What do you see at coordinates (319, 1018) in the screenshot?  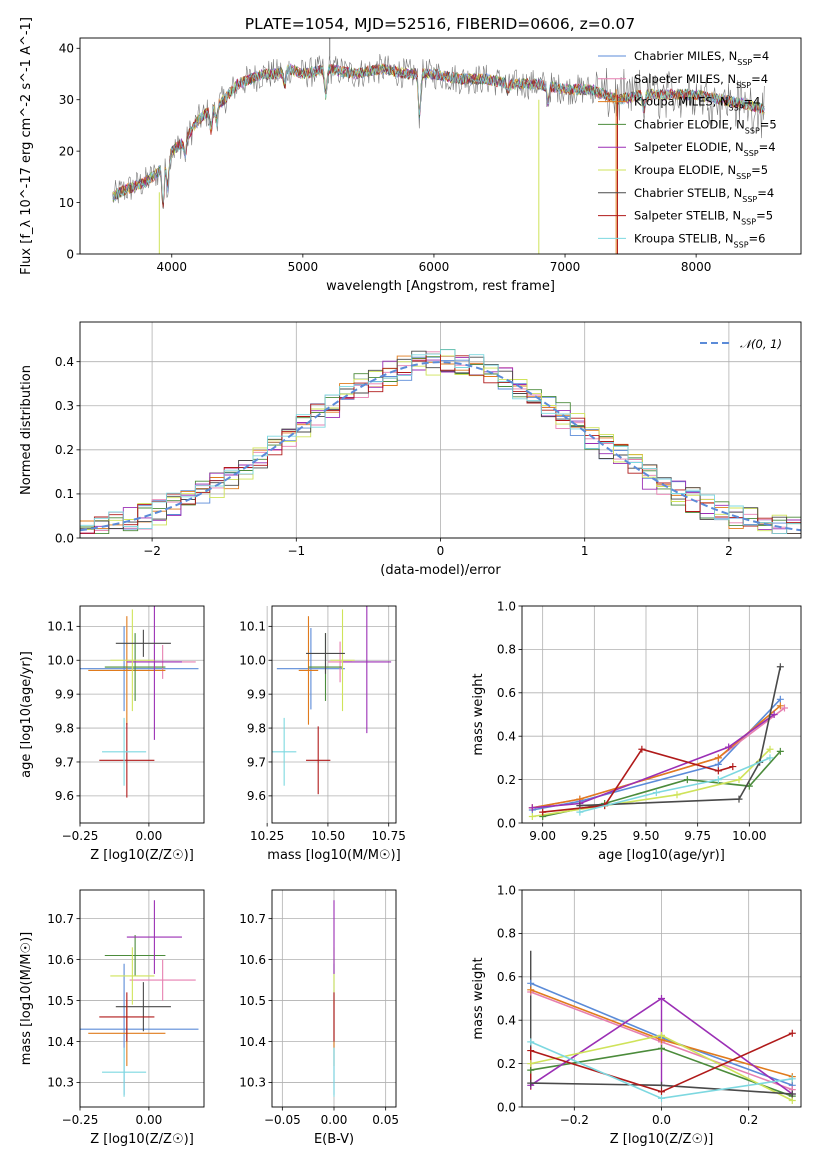 I see `mass-vs-extinction-panel: −0.05 0.00 0.05 10.3 10.4 10.5 10.6 10.7 E(B-V)` at bounding box center [319, 1018].